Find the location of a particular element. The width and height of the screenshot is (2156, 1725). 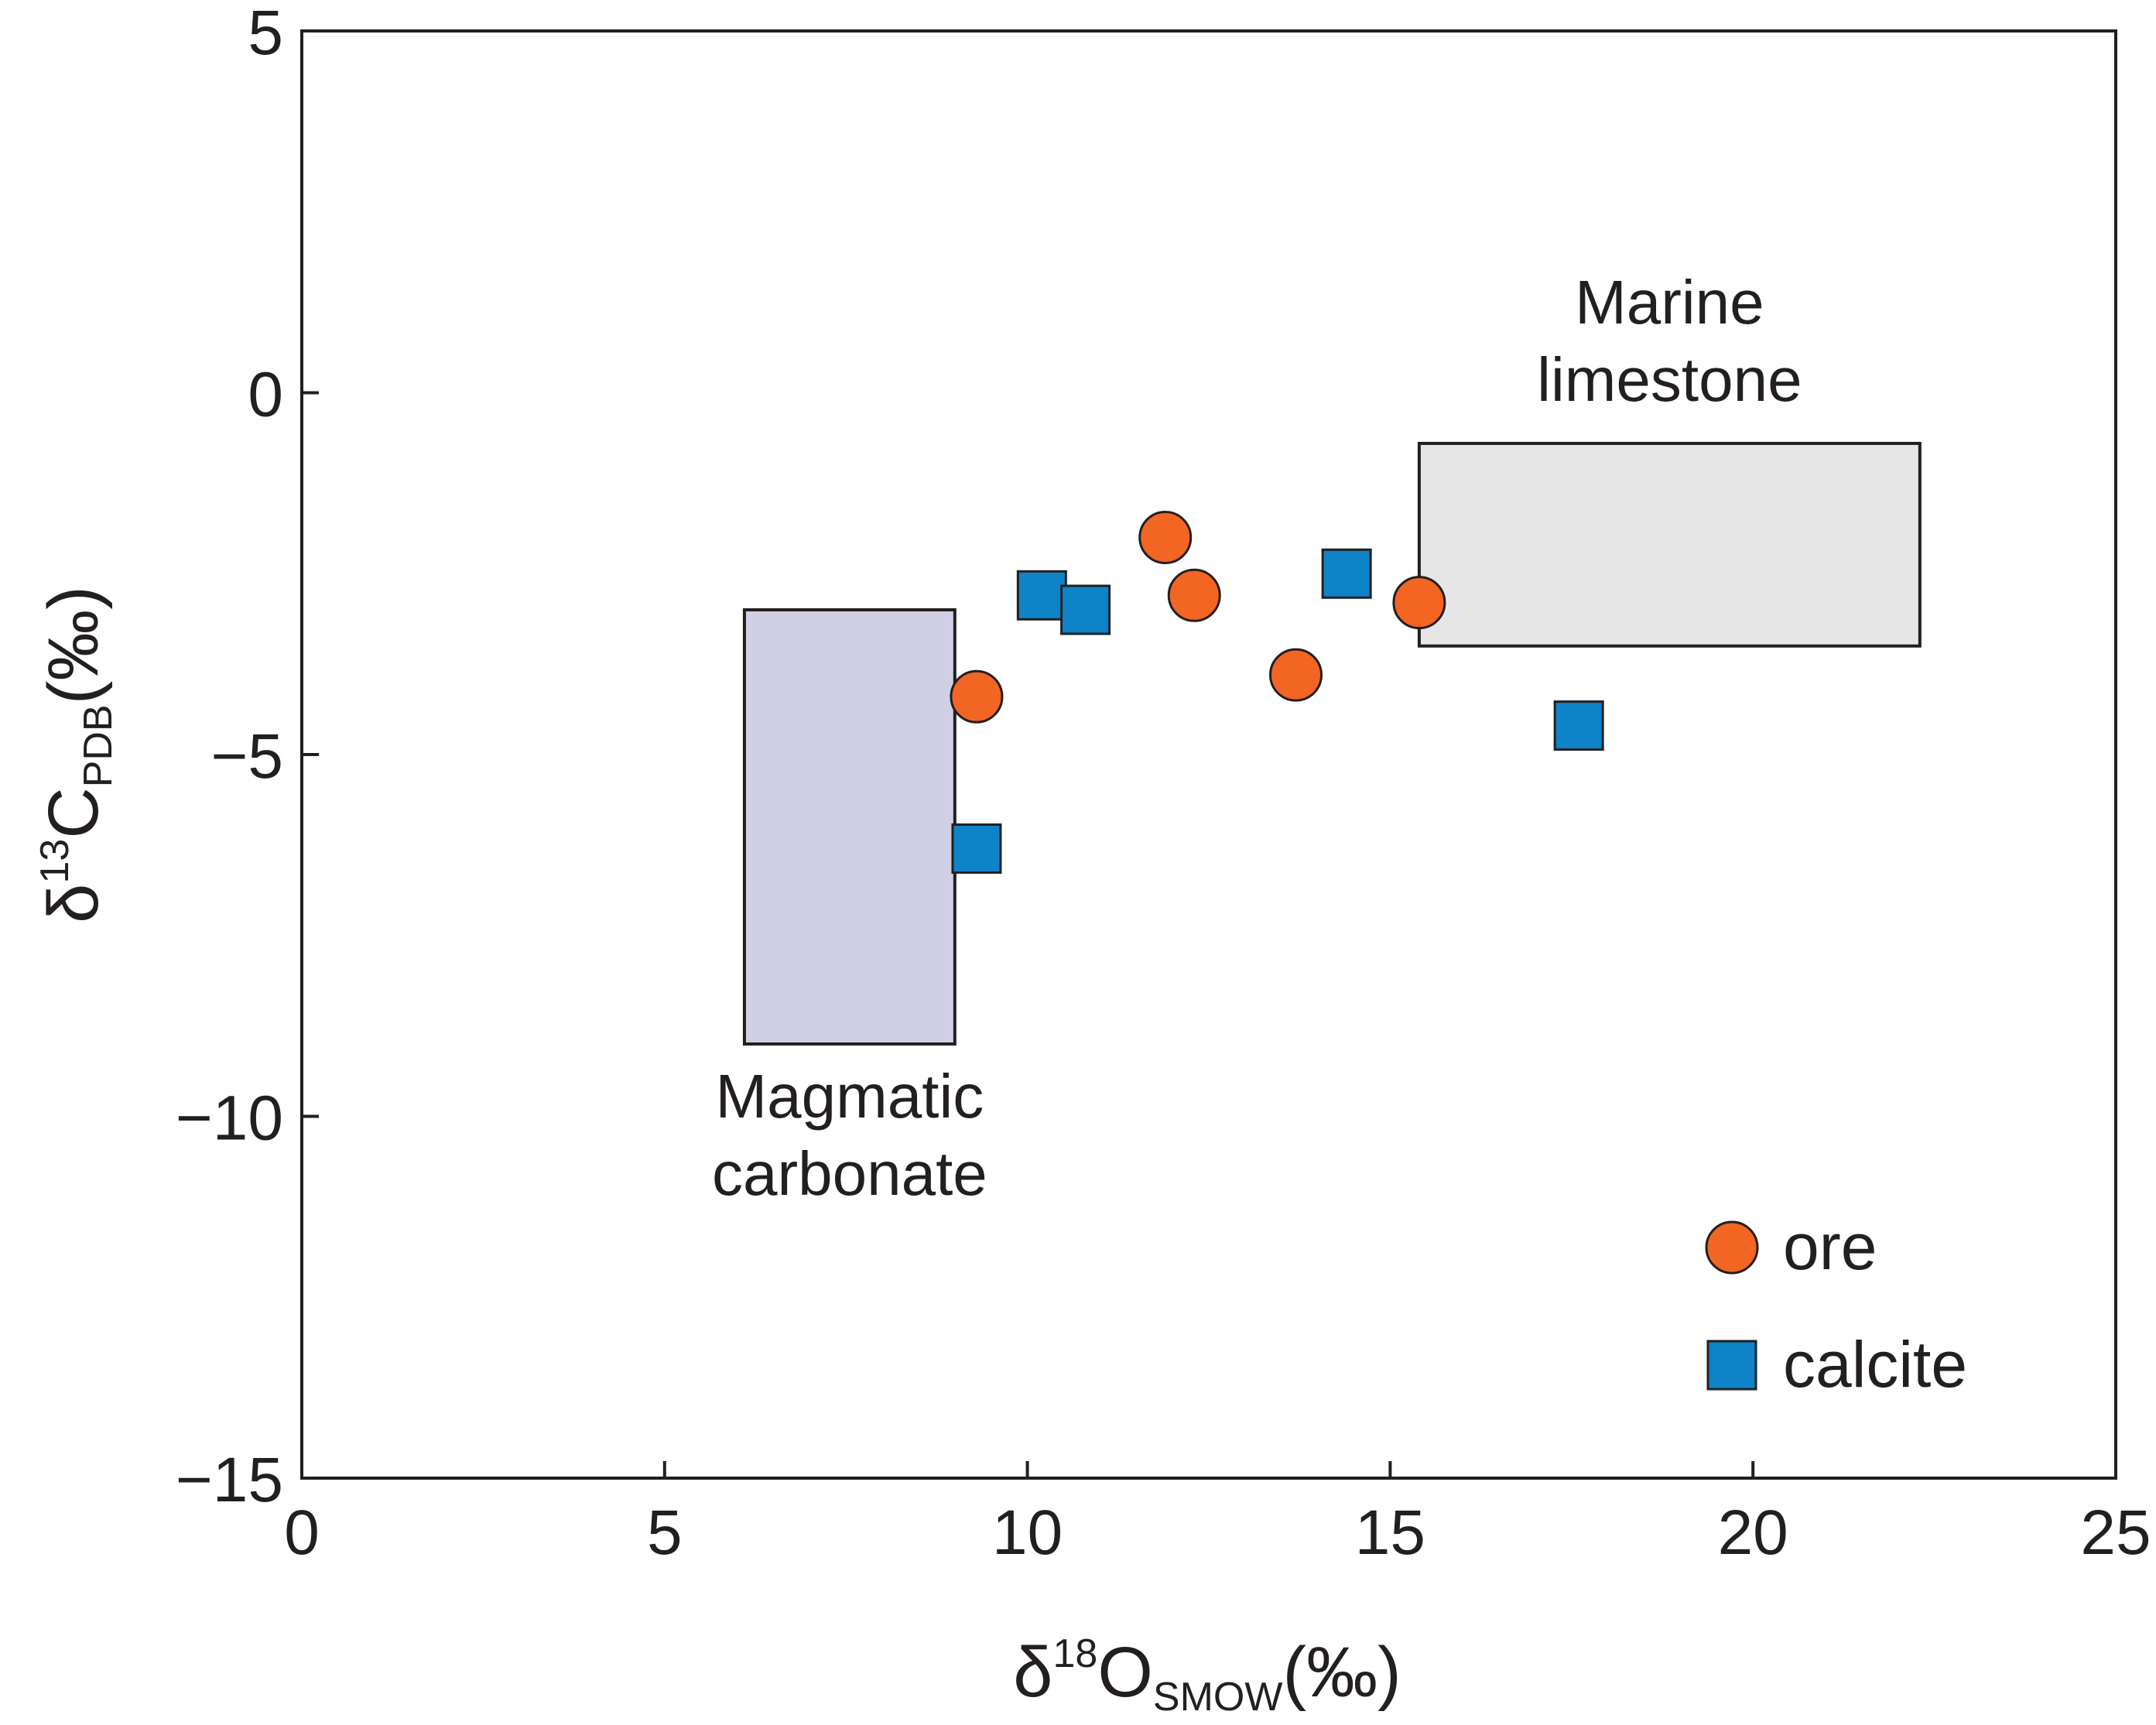

region-marine-limestone is located at coordinates (1669, 544).